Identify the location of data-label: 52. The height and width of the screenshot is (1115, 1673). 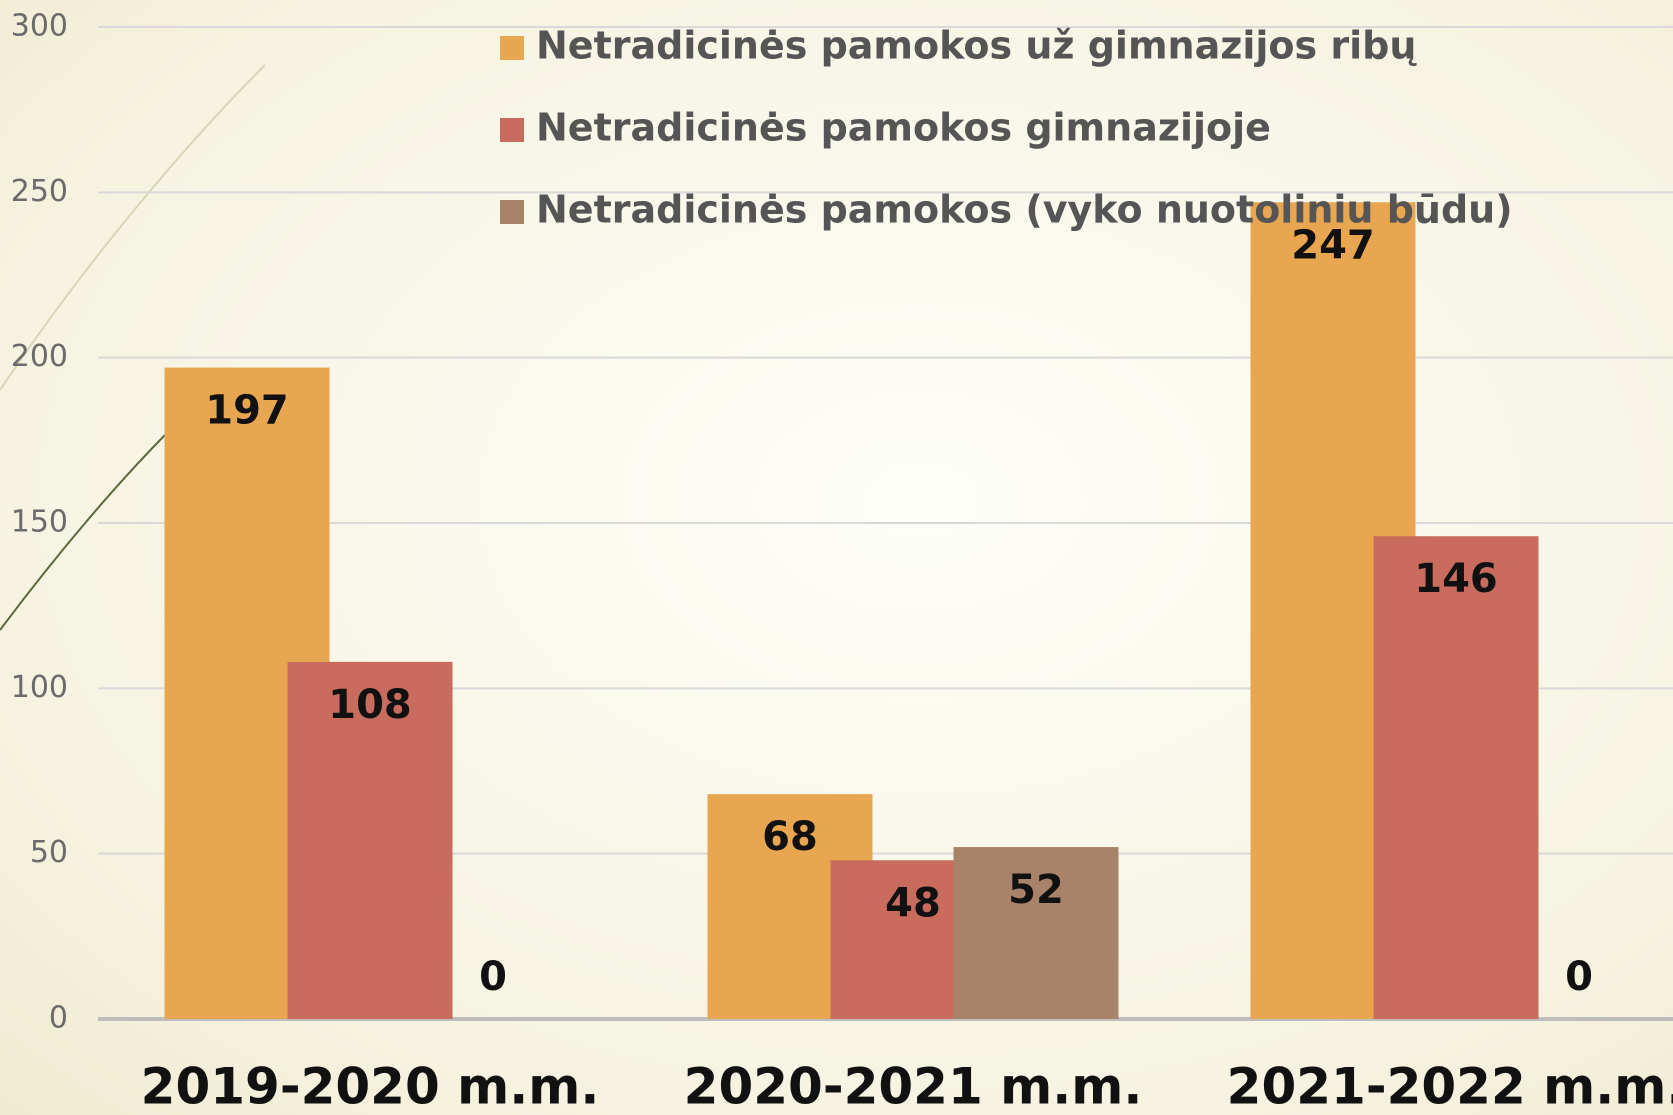
(1036, 890).